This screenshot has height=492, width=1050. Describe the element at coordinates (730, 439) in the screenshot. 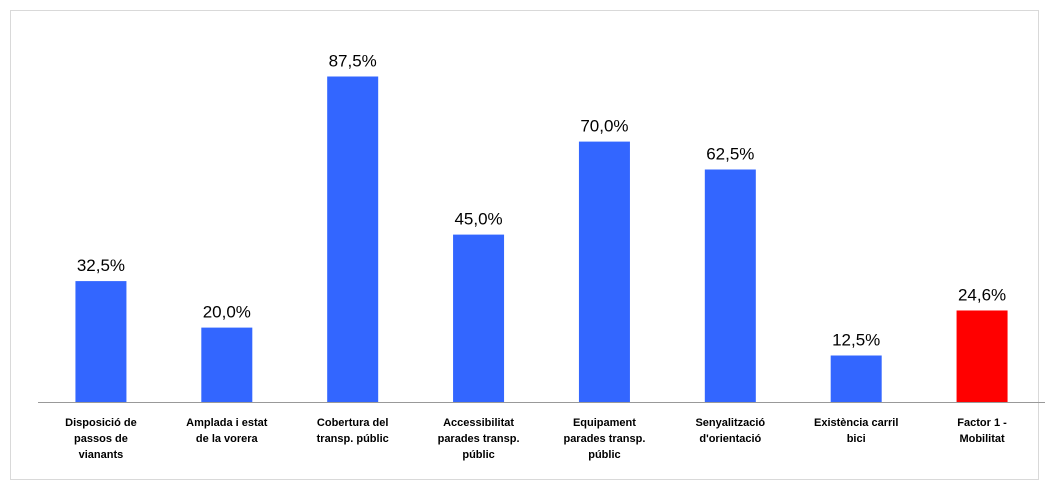

I see `category-label-line: d'orientació` at that location.